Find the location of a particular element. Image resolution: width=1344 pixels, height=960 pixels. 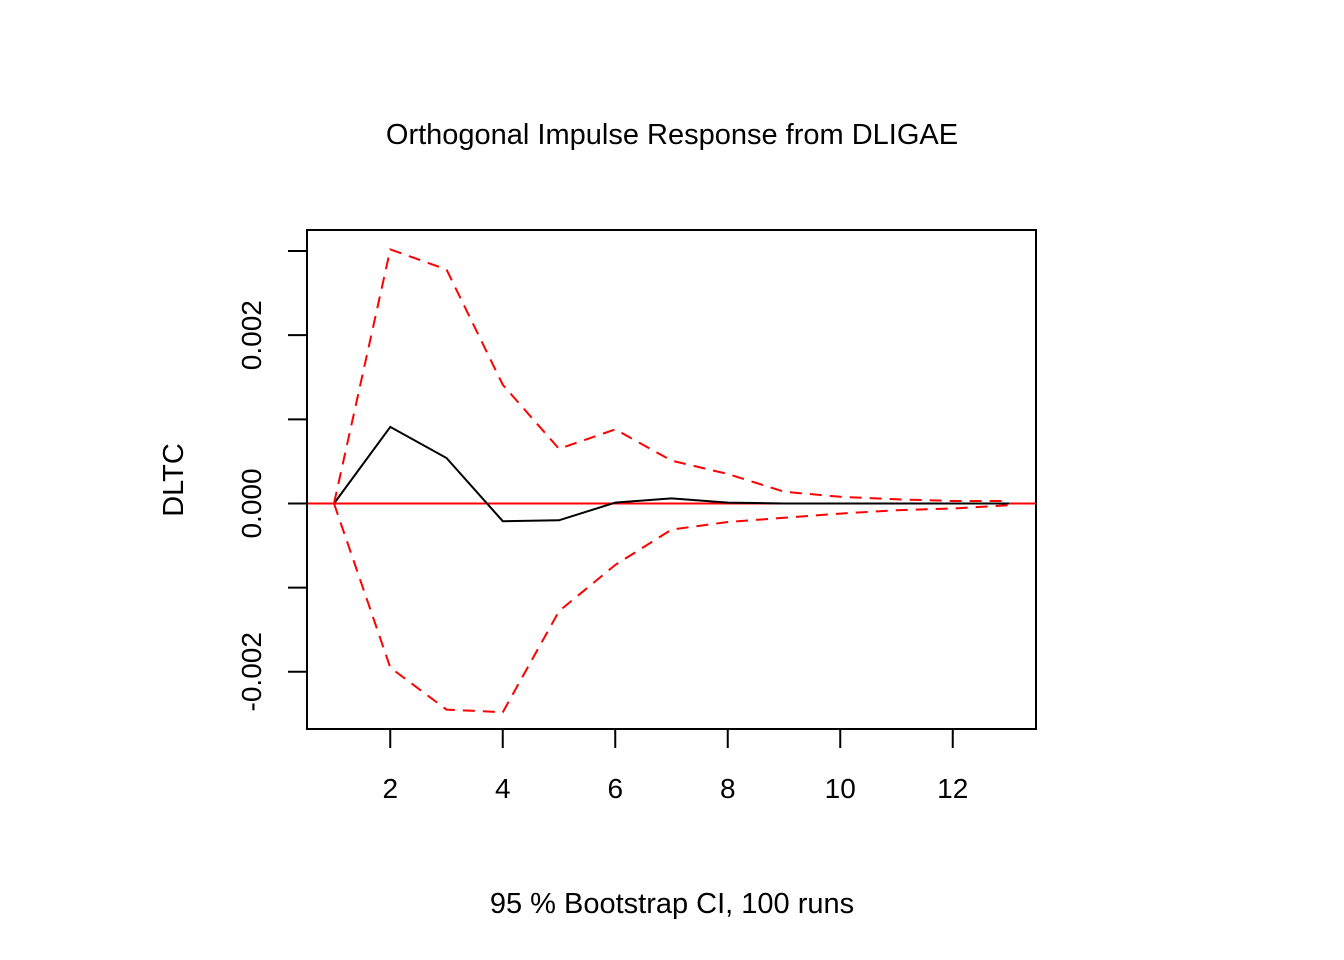

x-axis-label: 95 % Bootstrap CI, 100 runs is located at coordinates (672, 904).